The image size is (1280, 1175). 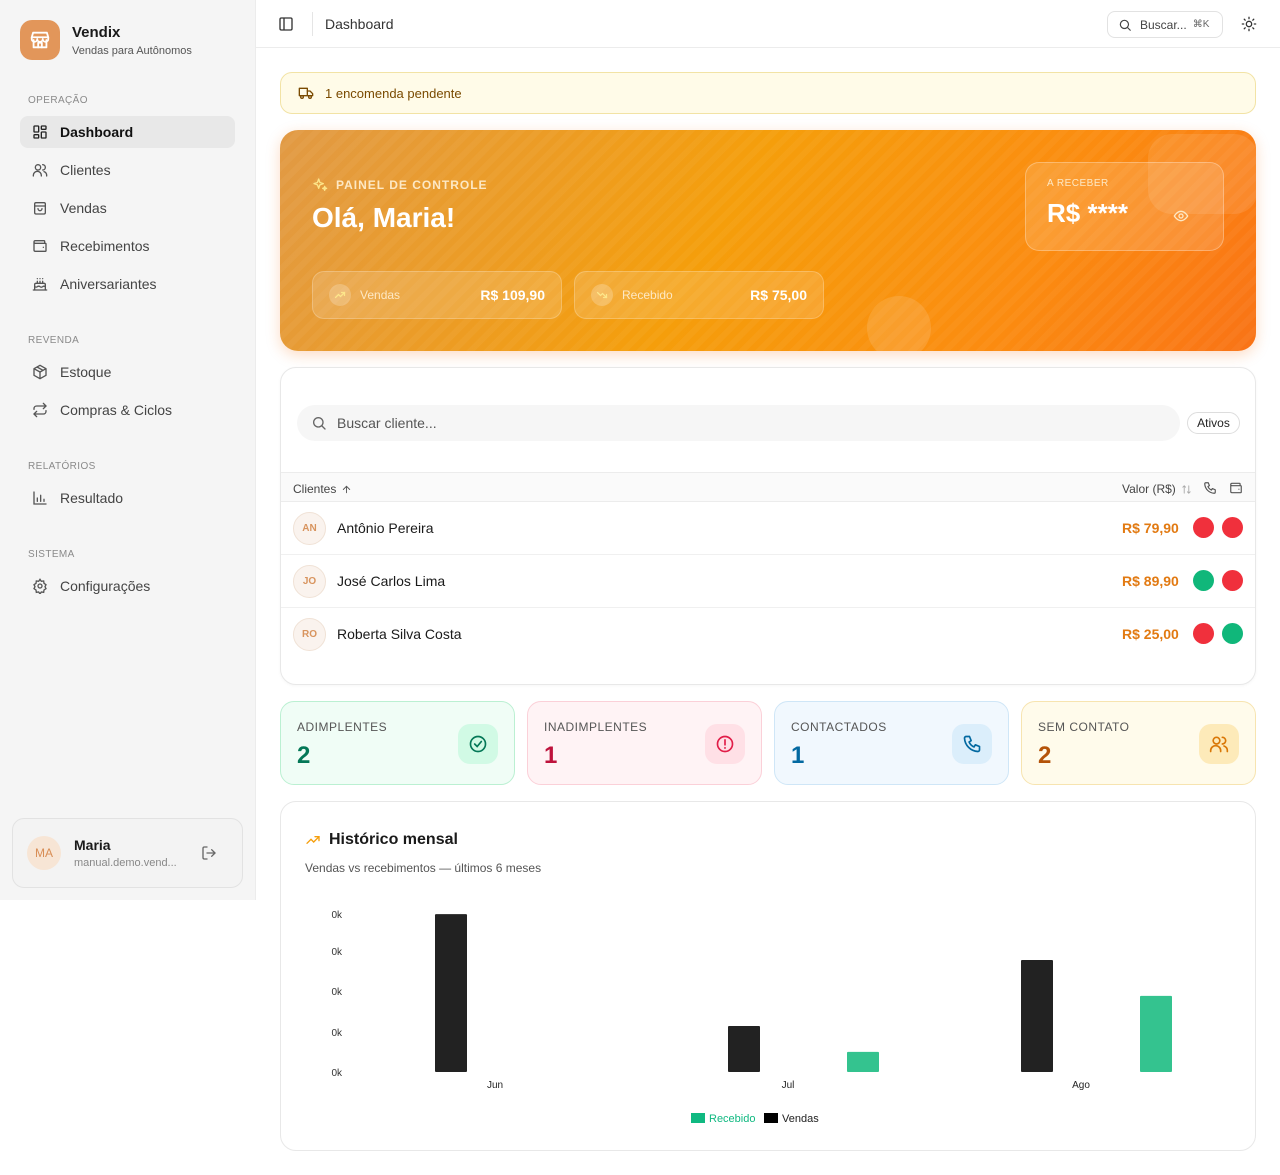 I want to click on avatar: AN, so click(x=309, y=528).